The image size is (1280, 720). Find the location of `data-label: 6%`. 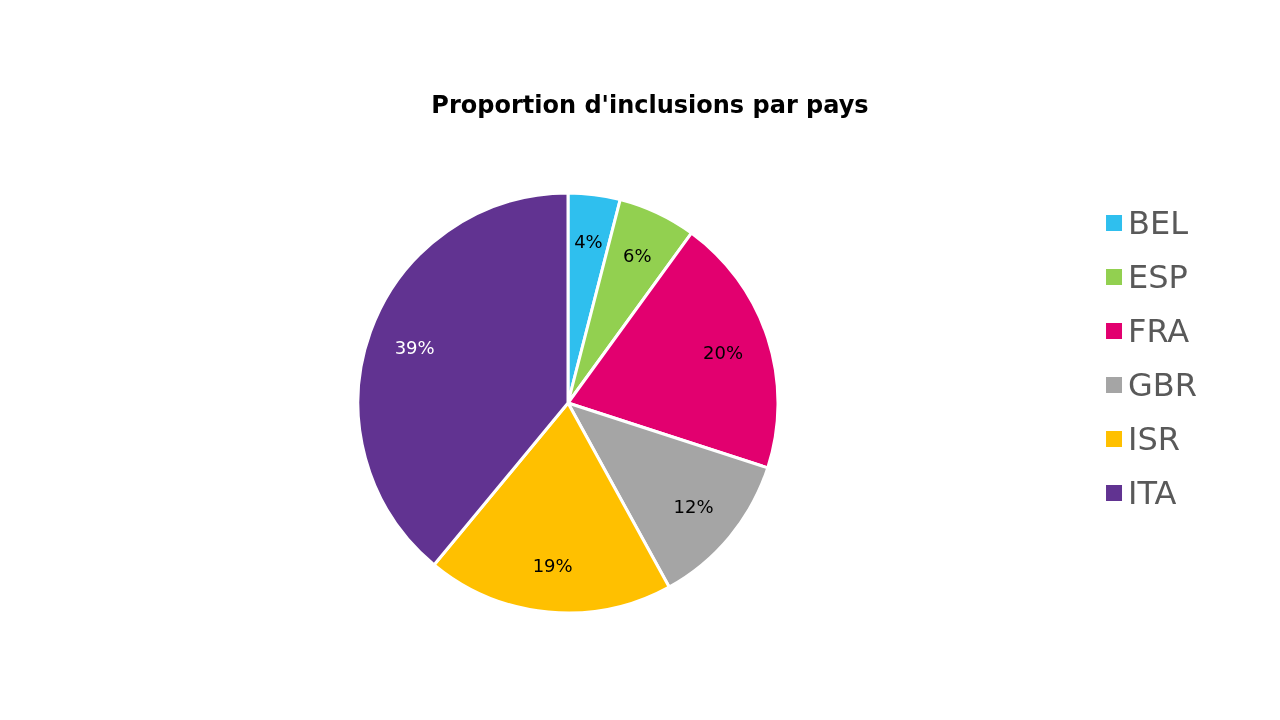

data-label: 6% is located at coordinates (637, 256).